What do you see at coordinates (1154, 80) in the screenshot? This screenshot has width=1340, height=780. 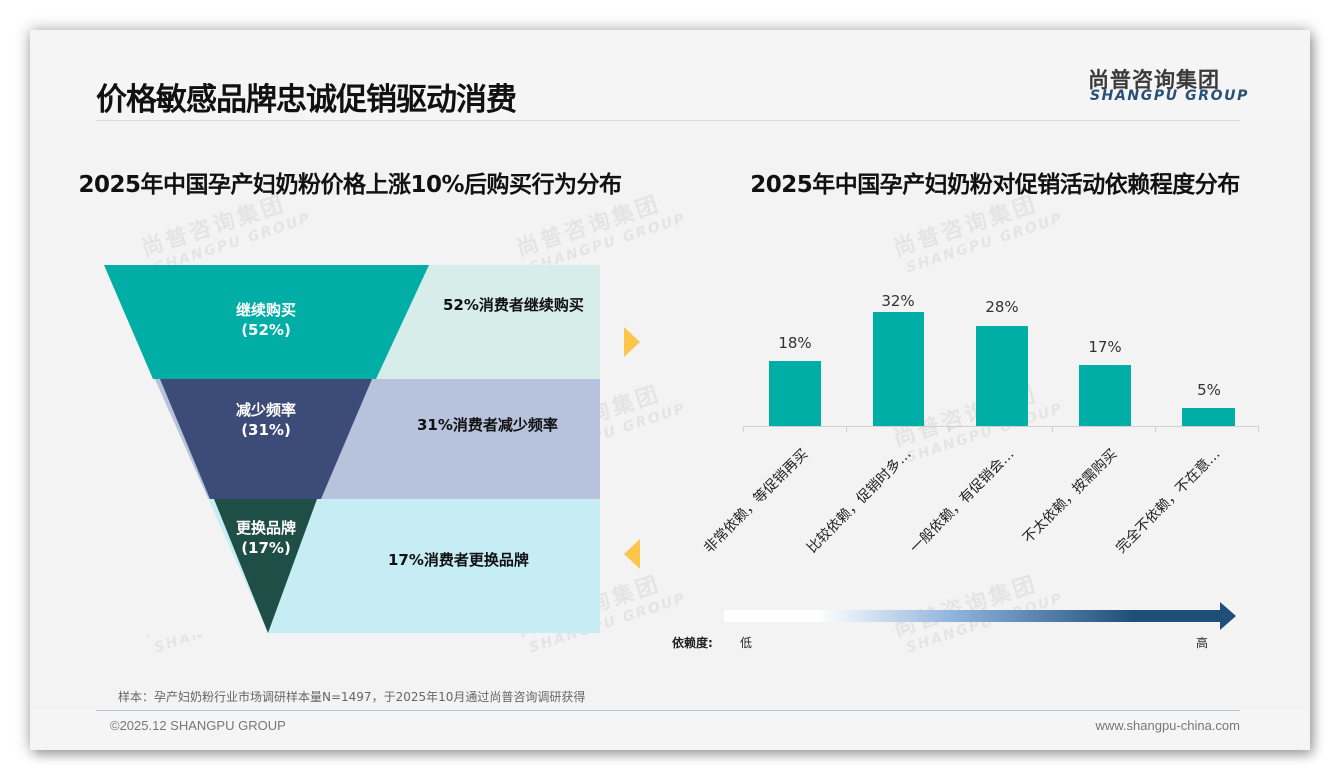 I see `logo-chinese: 尚普咨询集团` at bounding box center [1154, 80].